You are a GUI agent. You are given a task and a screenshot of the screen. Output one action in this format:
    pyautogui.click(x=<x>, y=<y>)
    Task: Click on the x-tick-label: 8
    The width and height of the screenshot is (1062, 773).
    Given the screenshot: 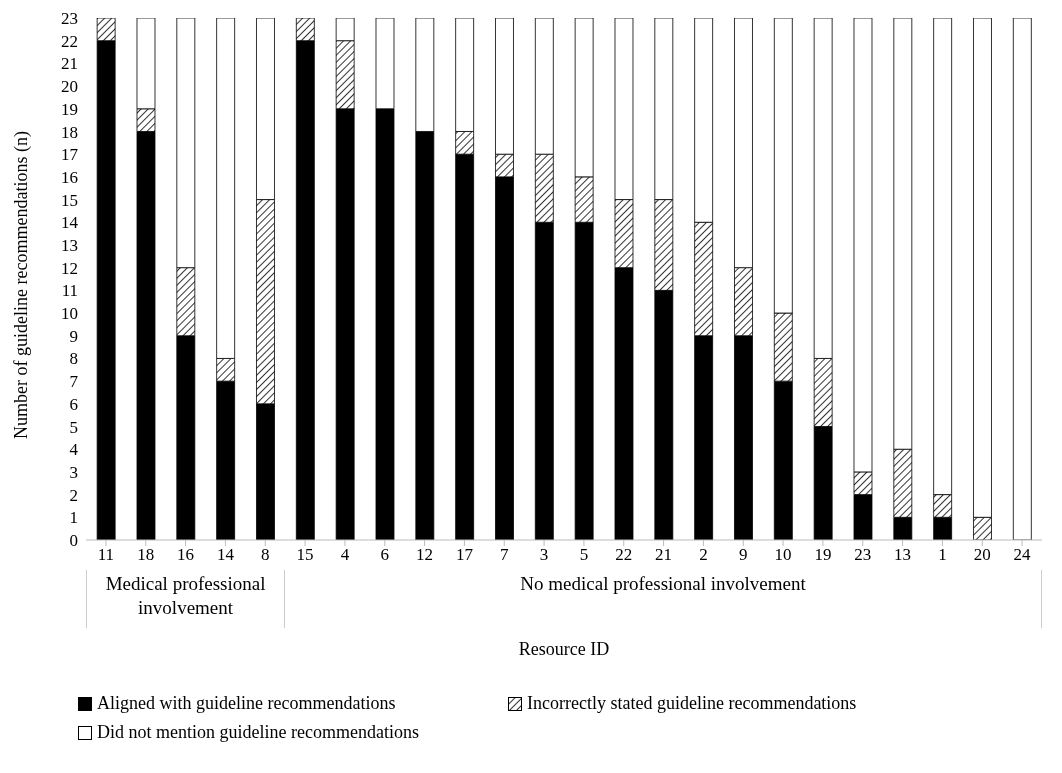 What is the action you would take?
    pyautogui.click(x=265, y=555)
    